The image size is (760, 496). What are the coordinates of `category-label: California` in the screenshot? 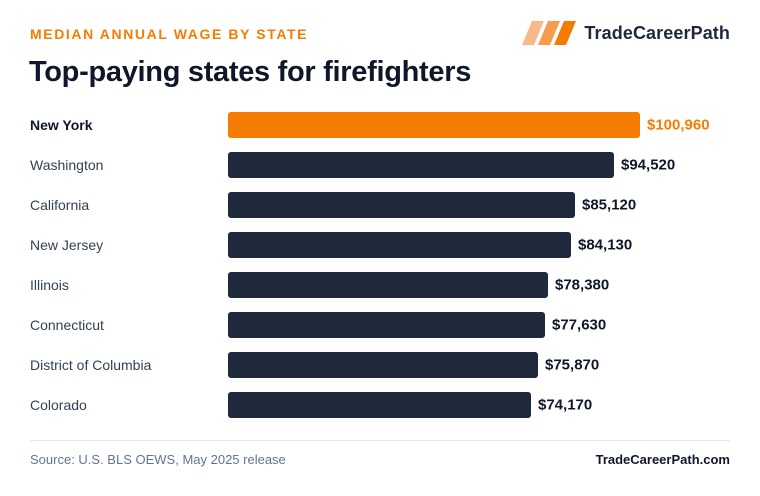 It's located at (59, 205).